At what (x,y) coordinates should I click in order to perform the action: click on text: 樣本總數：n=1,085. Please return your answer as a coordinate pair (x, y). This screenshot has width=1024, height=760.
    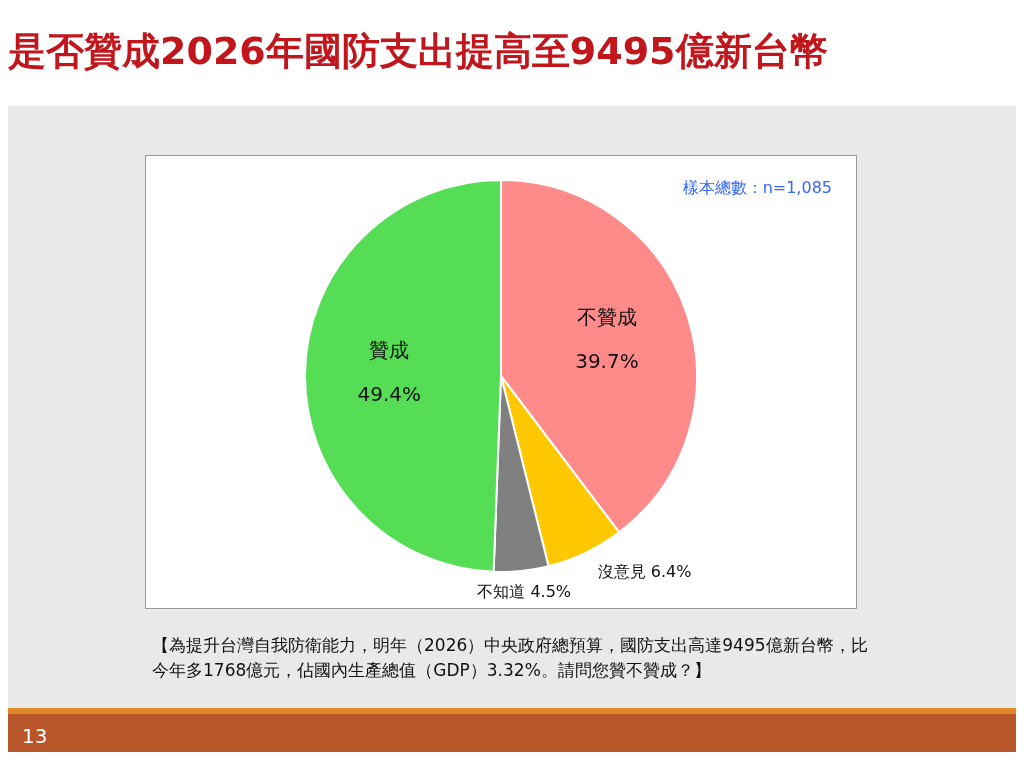
    Looking at the image, I should click on (757, 188).